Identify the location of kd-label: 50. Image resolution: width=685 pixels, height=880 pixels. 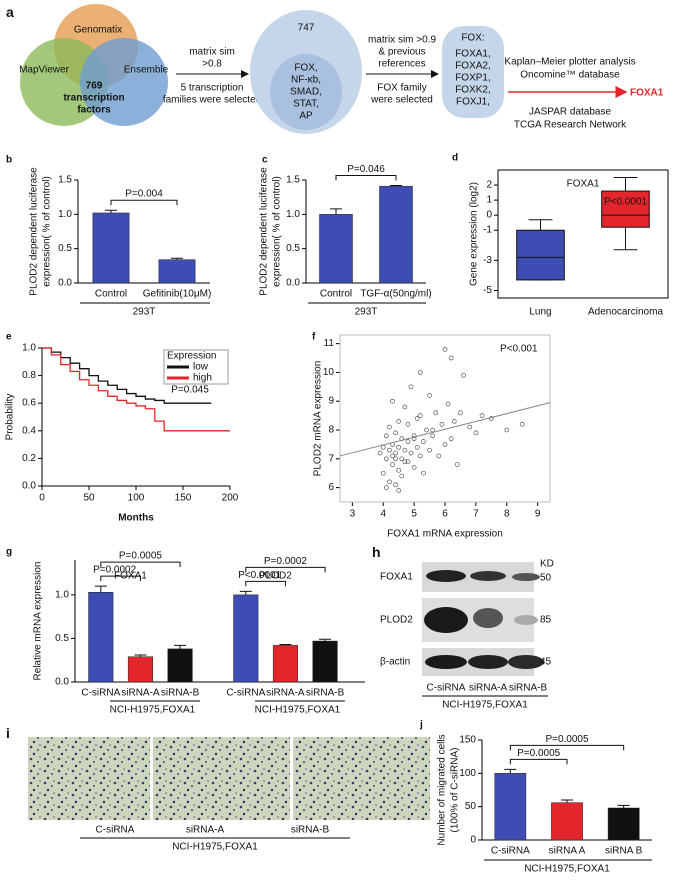
(546, 578).